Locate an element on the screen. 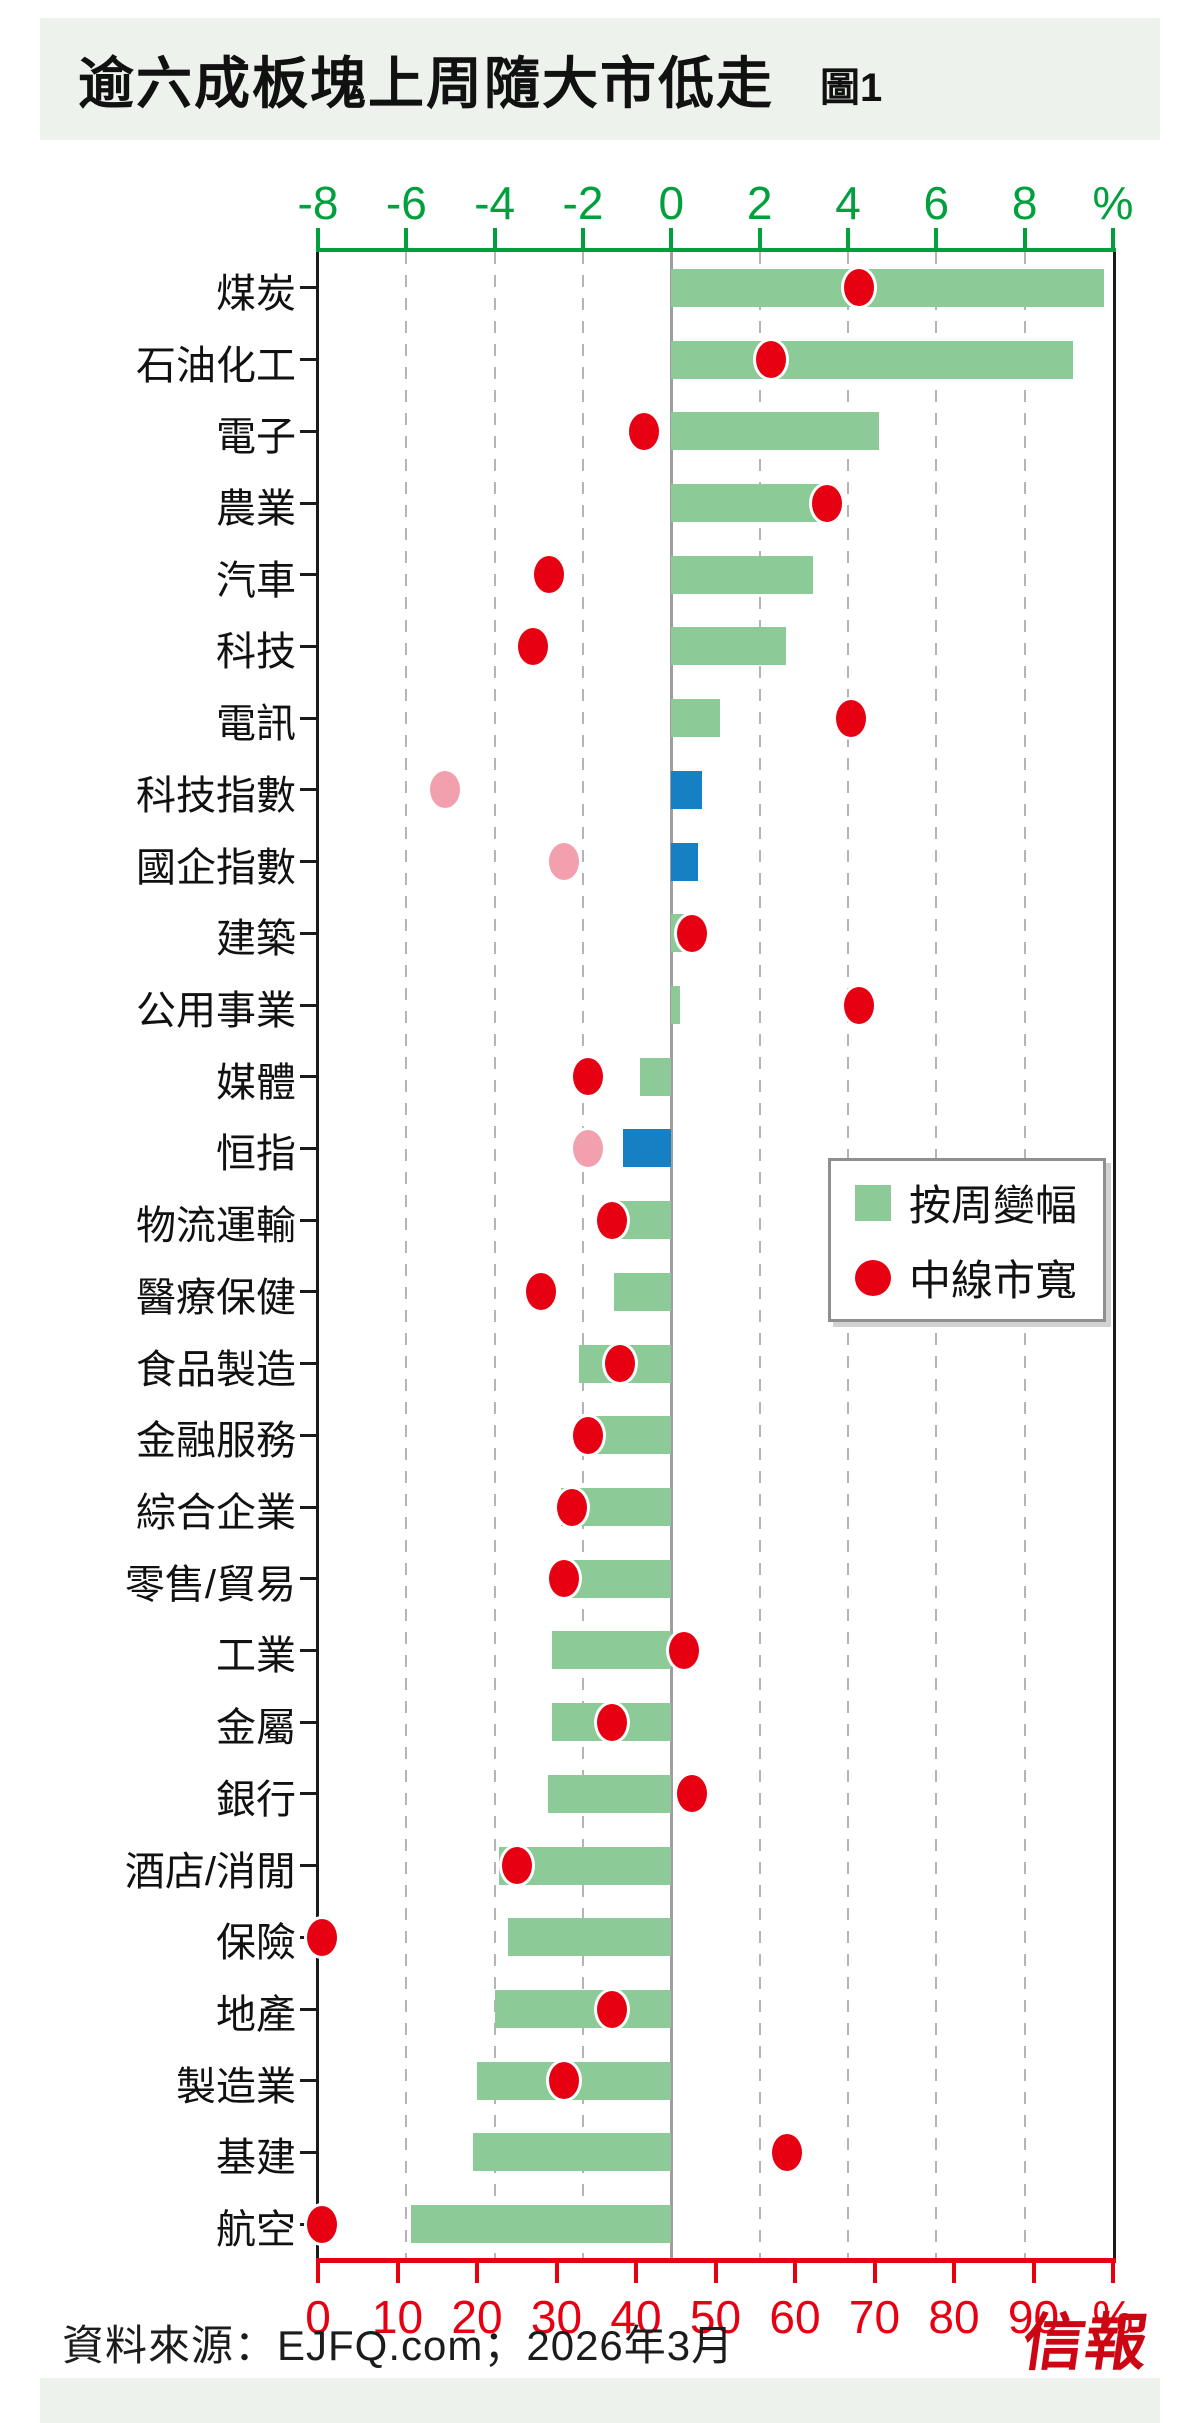 This screenshot has height=2423, width=1200. top-axis-tick-label: -6 is located at coordinates (406, 203).